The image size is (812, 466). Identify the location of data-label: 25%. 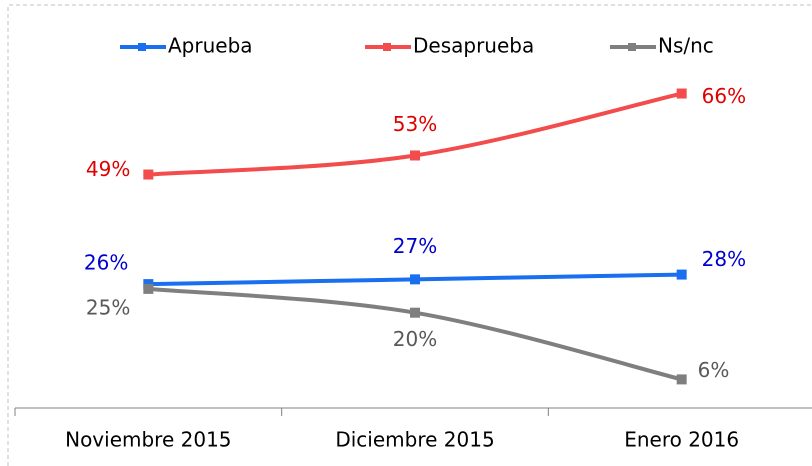
(108, 307).